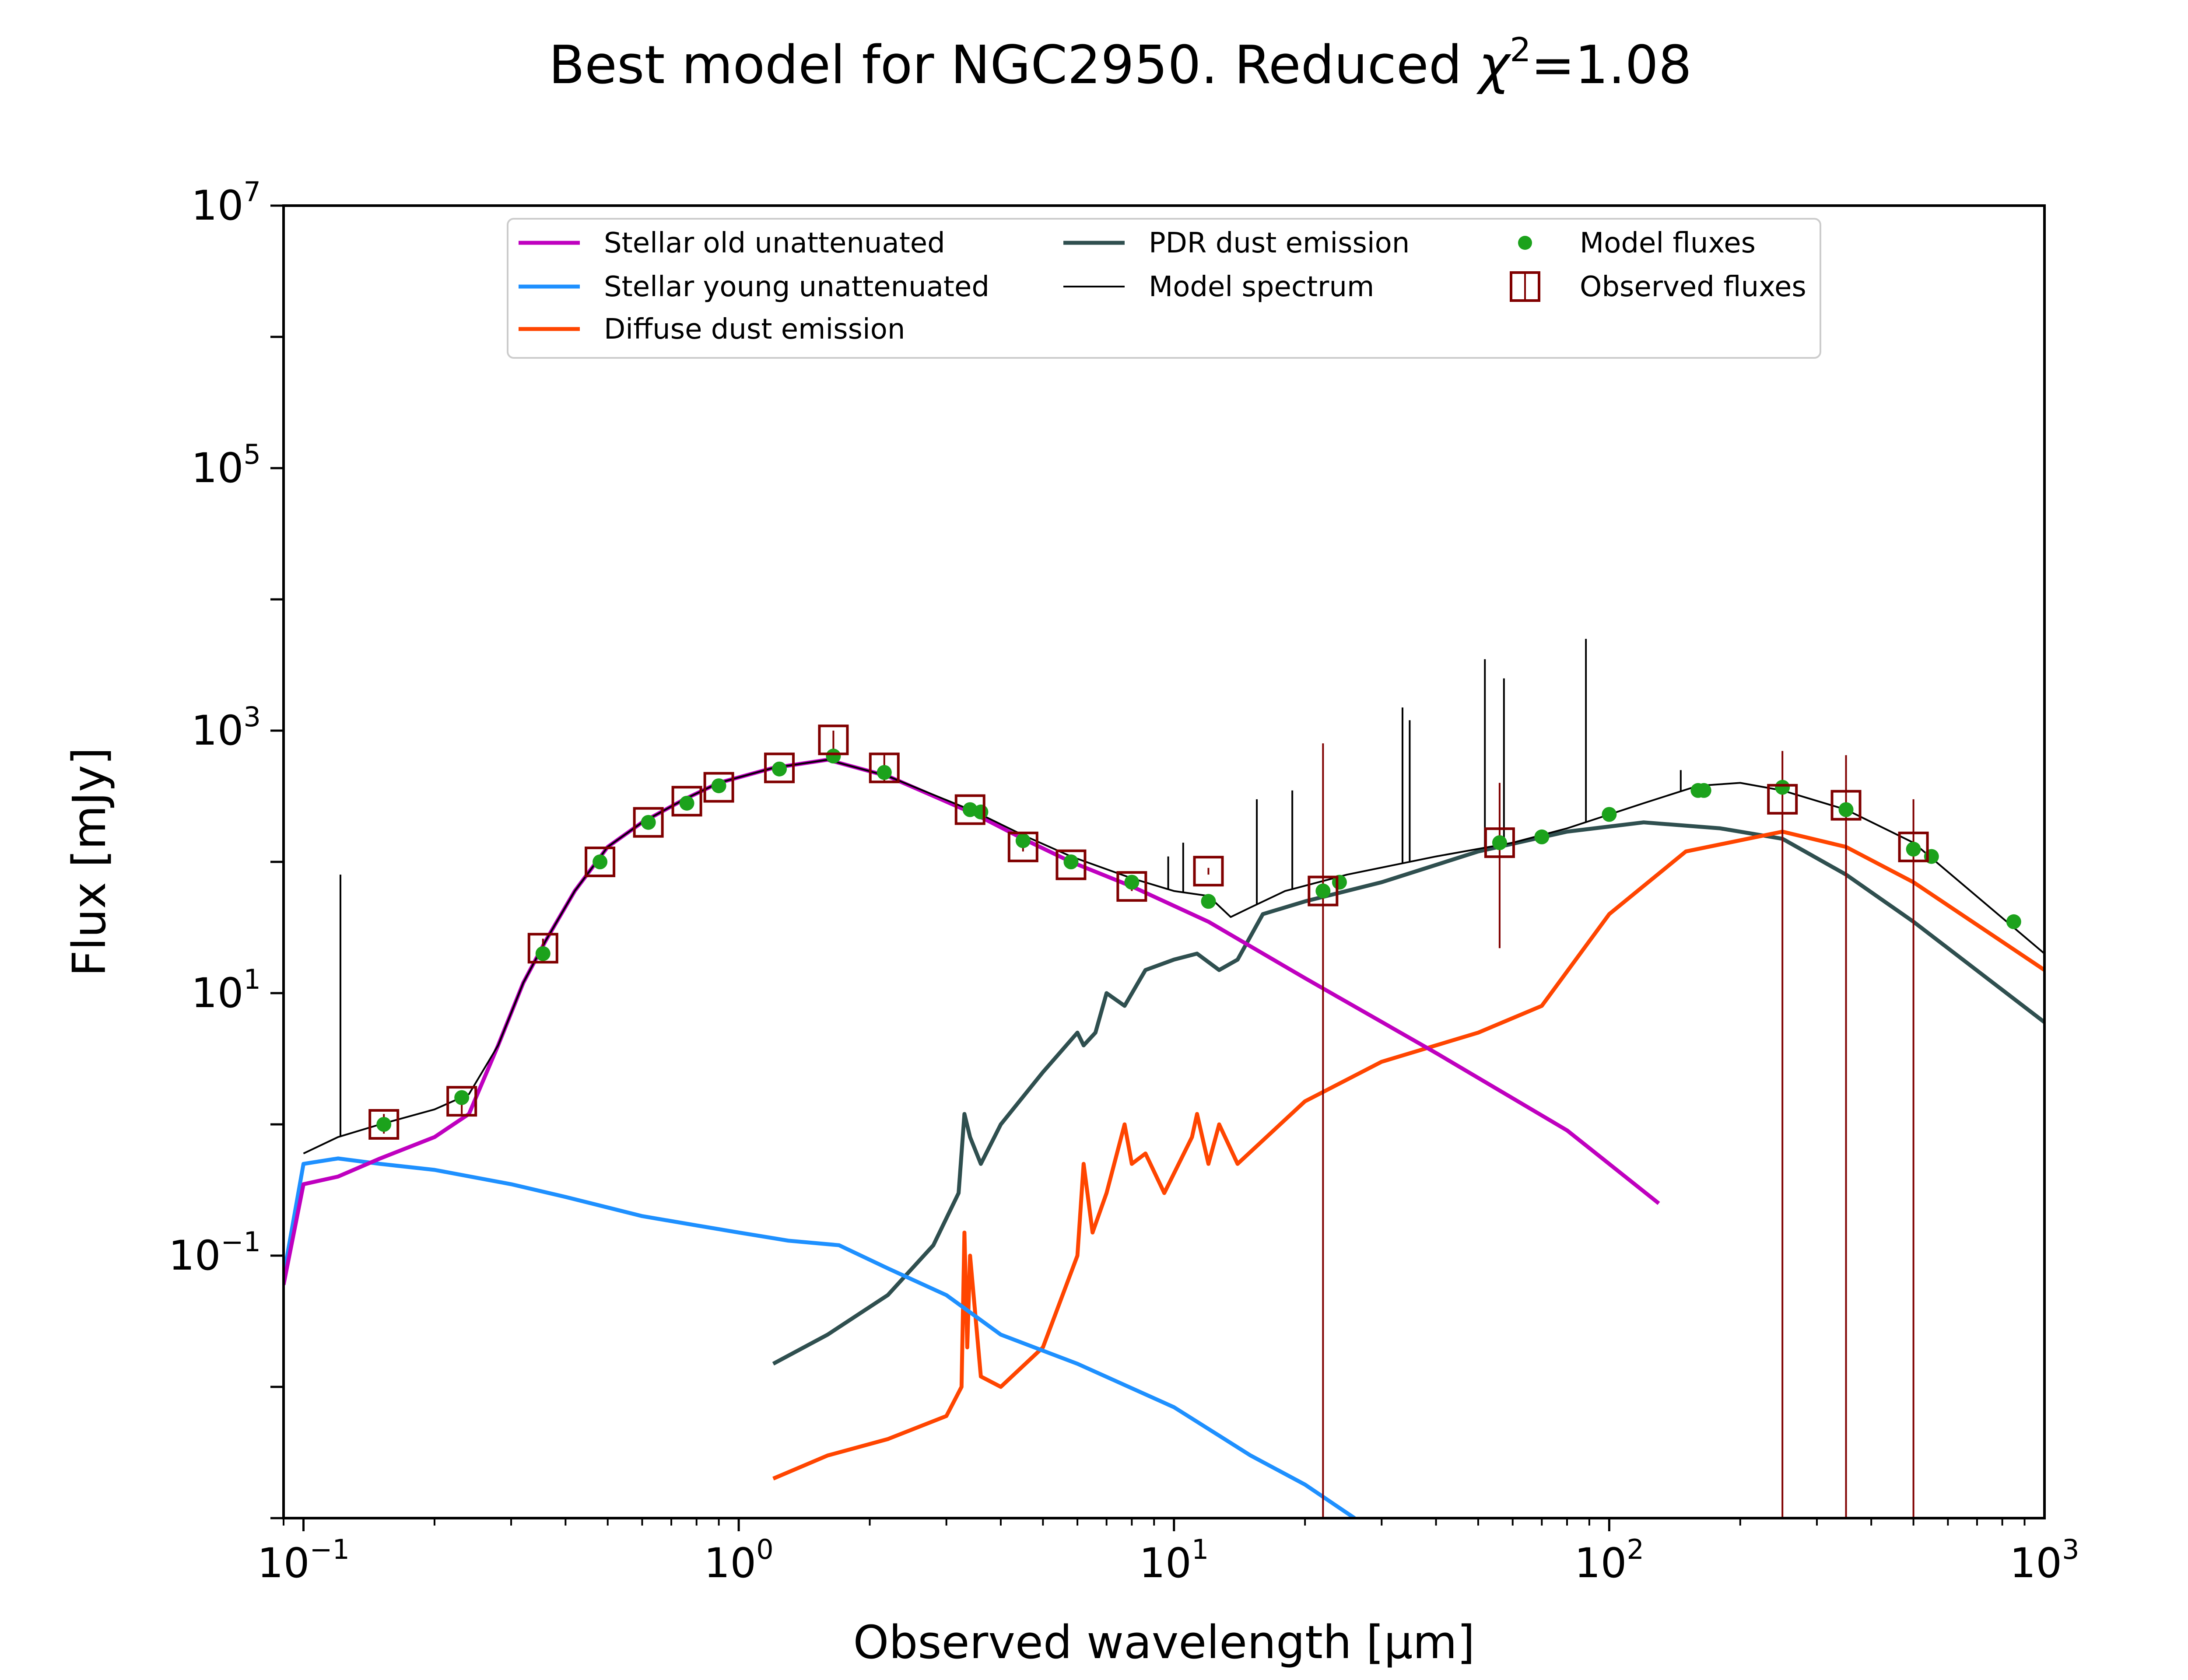 This screenshot has height=1680, width=2188. What do you see at coordinates (739, 1560) in the screenshot?
I see `x-tick-label: 10⁰` at bounding box center [739, 1560].